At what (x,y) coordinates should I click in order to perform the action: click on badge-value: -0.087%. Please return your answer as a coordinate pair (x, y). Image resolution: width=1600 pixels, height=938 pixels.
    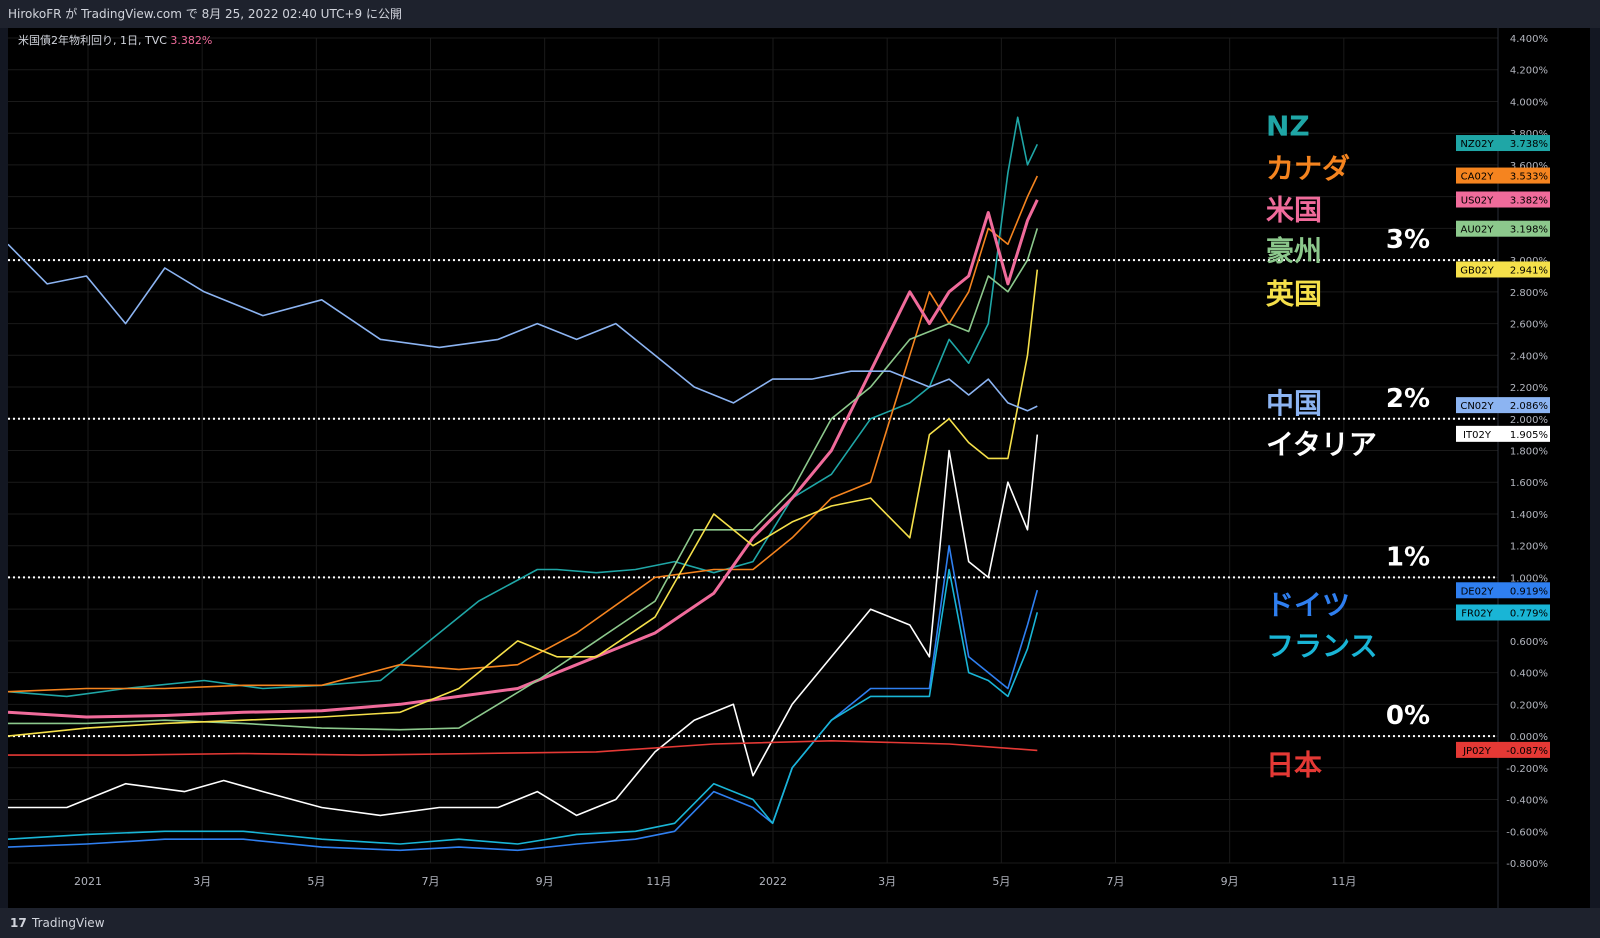
    Looking at the image, I should click on (1527, 751).